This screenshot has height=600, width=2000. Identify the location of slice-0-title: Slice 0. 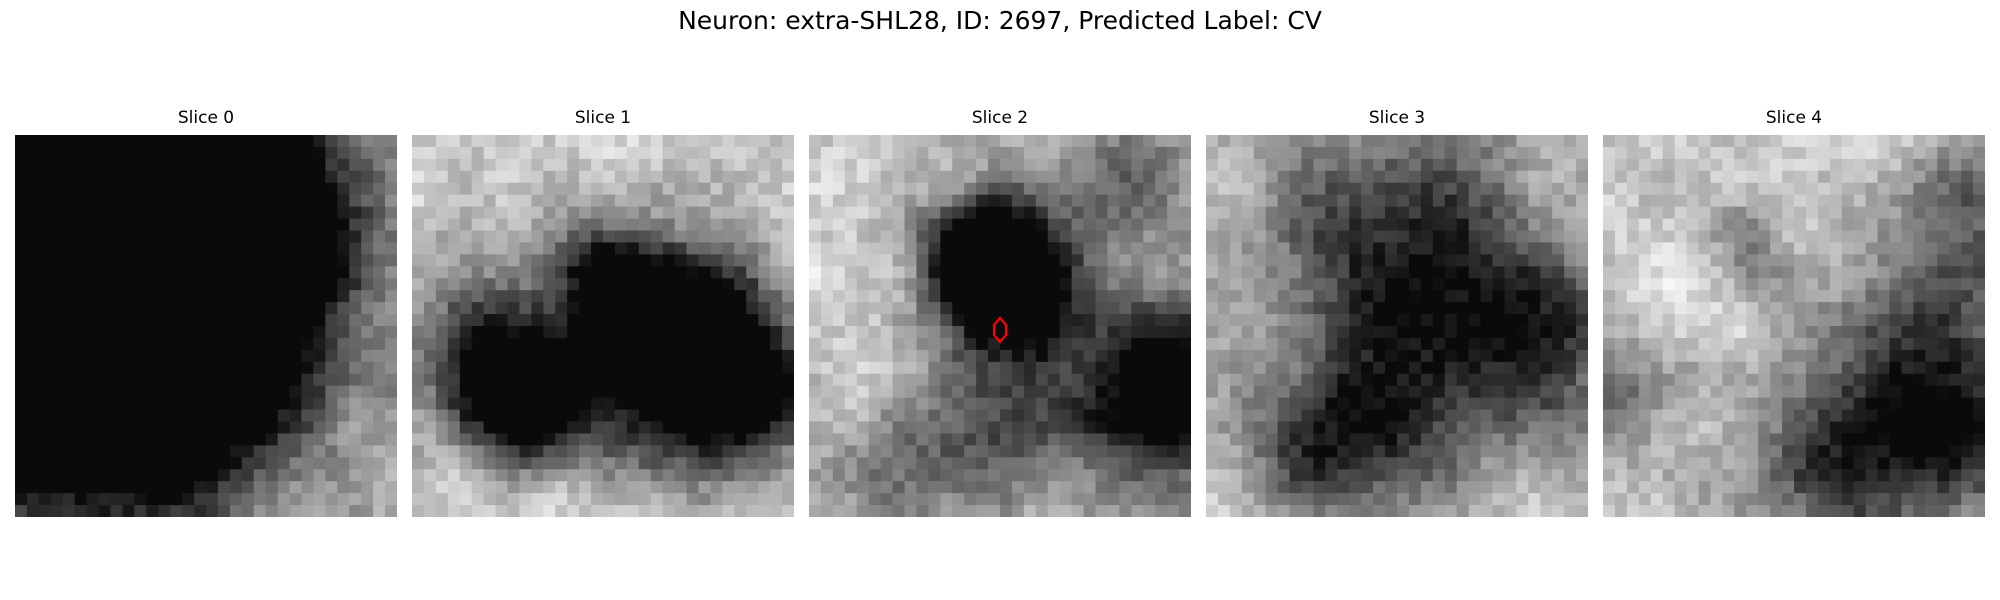
(206, 118).